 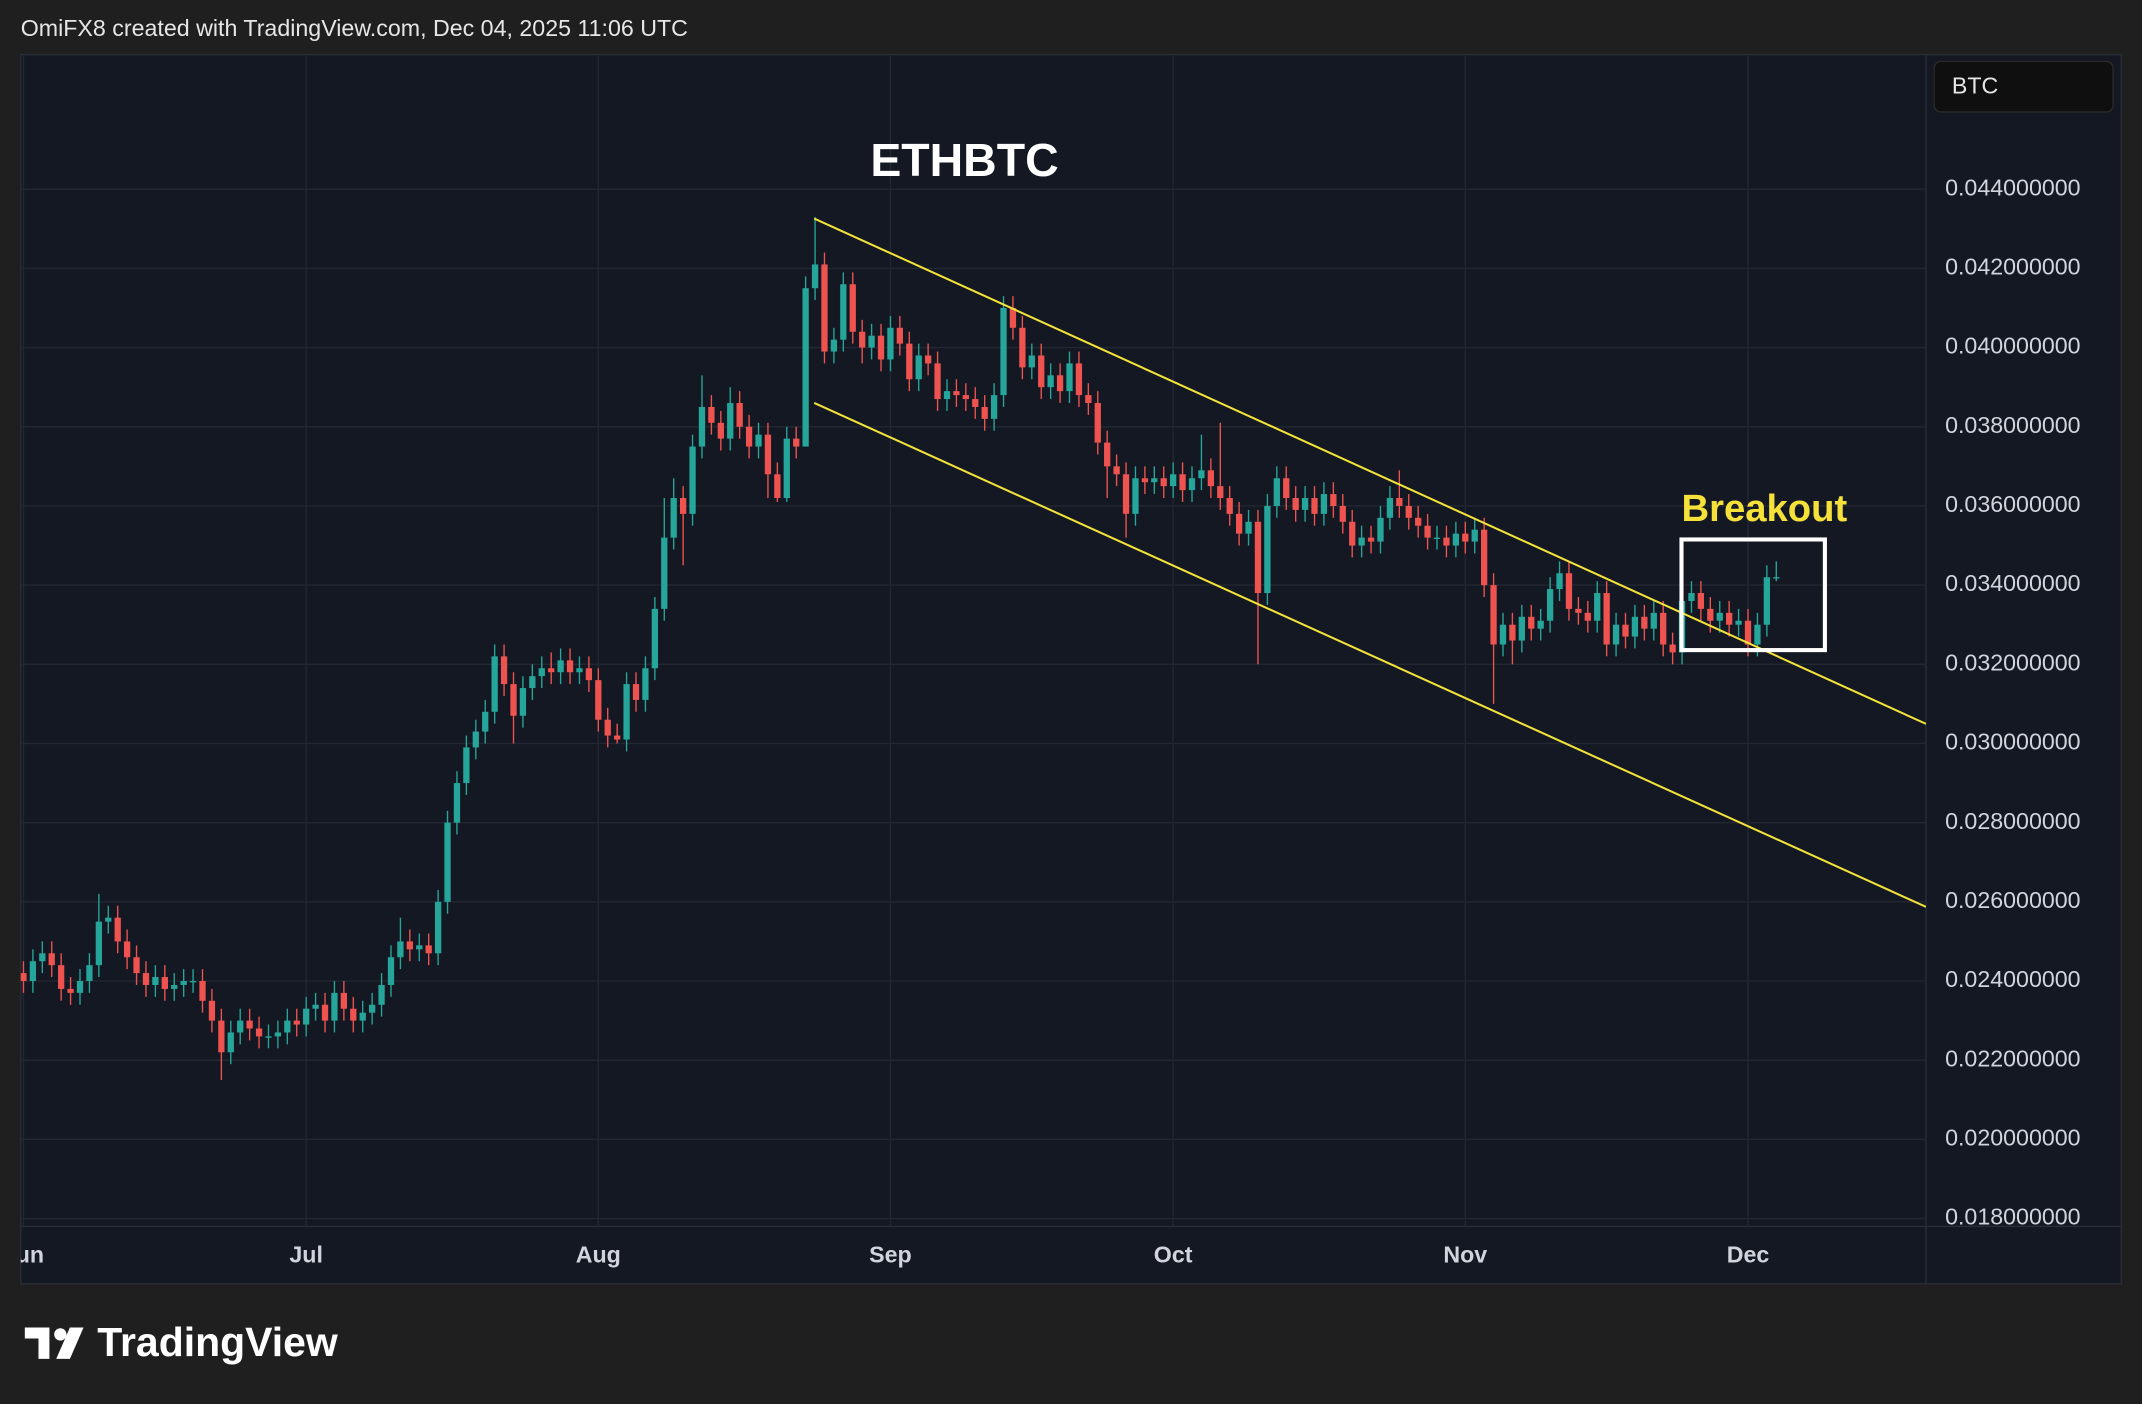 I want to click on x-tick-label: Nov, so click(x=1465, y=1255).